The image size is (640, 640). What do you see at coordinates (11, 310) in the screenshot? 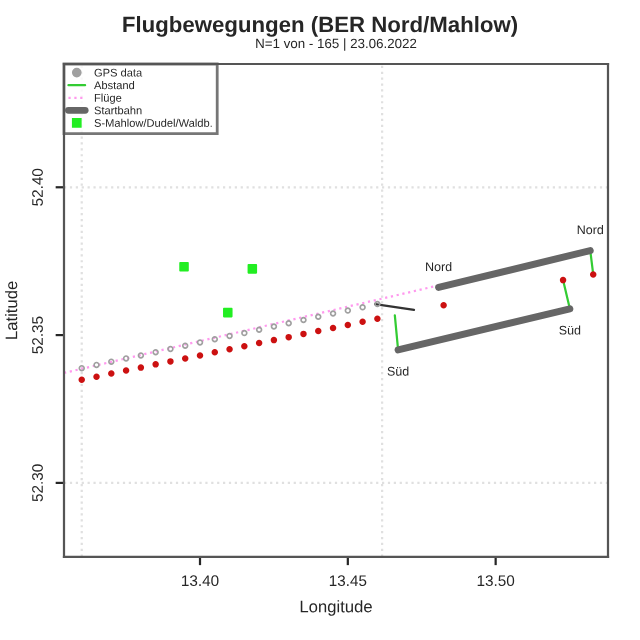
I see `y-axis-title: Latitude` at bounding box center [11, 310].